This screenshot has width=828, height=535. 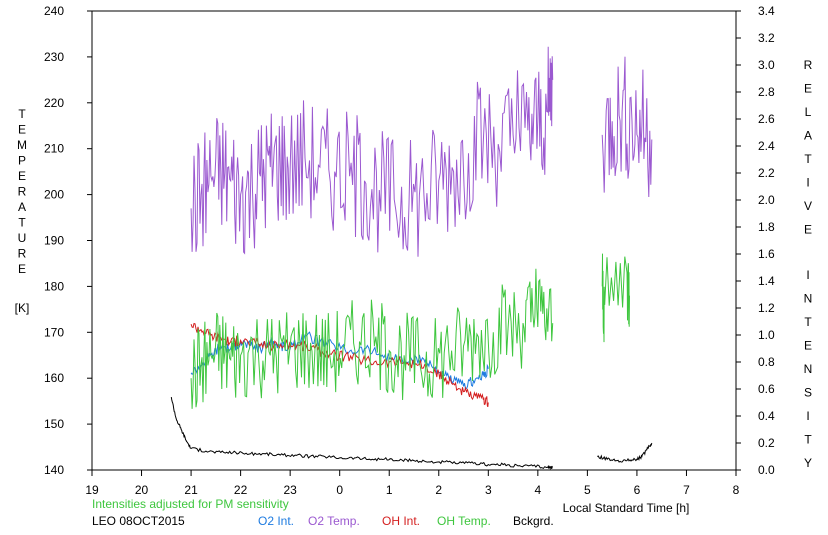 I want to click on left-tick-label: 140, so click(x=54, y=470).